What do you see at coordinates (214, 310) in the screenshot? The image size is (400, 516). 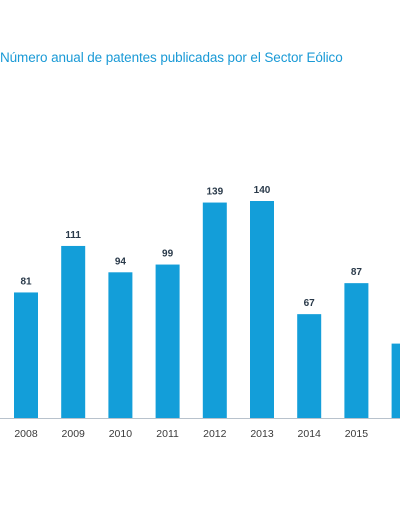 I see `bar-2012` at bounding box center [214, 310].